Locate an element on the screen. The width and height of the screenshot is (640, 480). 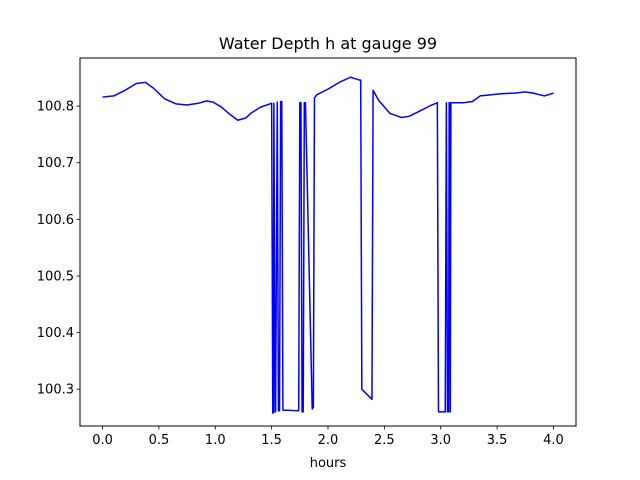
y-tick-label: 100.4 is located at coordinates (55, 333).